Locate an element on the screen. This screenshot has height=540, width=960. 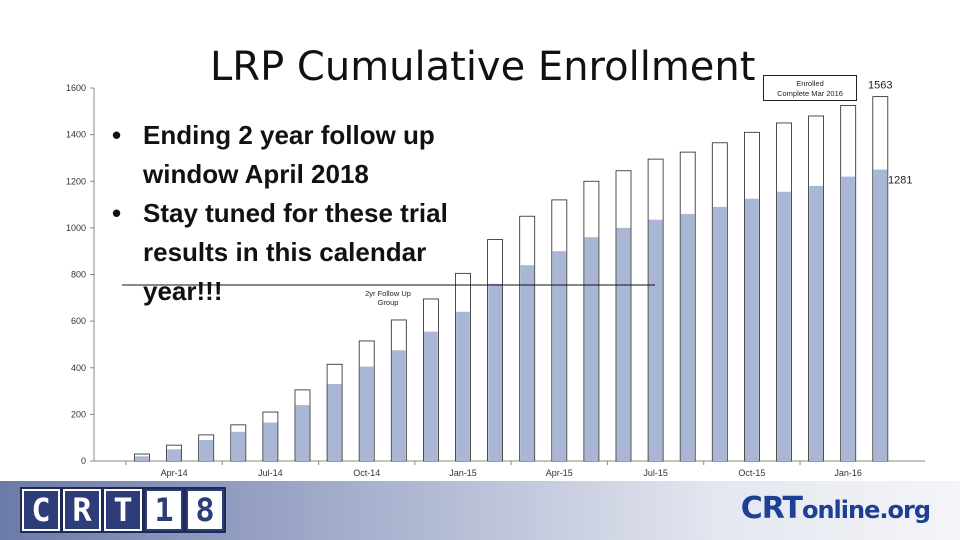
crt18-logo: C R T 1 8 is located at coordinates (123, 510).